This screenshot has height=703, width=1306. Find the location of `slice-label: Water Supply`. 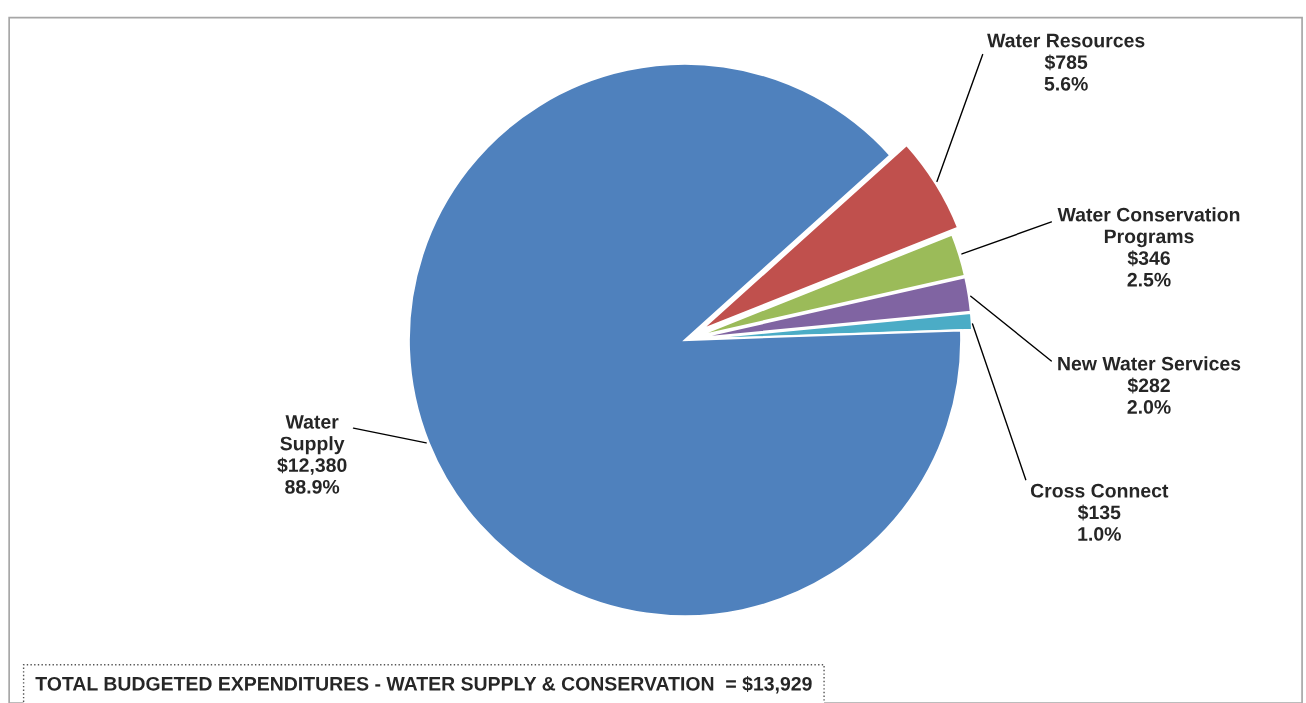

slice-label: Water Supply is located at coordinates (312, 435).